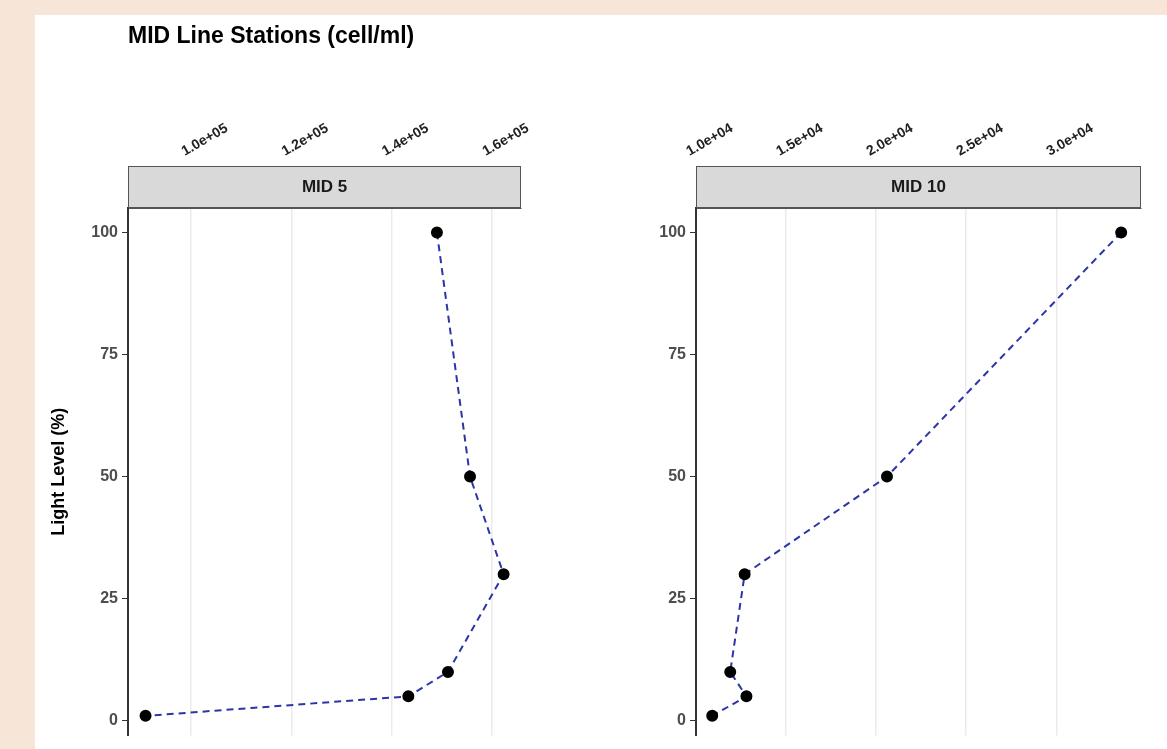 The width and height of the screenshot is (1167, 749). Describe the element at coordinates (325, 187) in the screenshot. I see `chart-subtitle: MID 5` at that location.